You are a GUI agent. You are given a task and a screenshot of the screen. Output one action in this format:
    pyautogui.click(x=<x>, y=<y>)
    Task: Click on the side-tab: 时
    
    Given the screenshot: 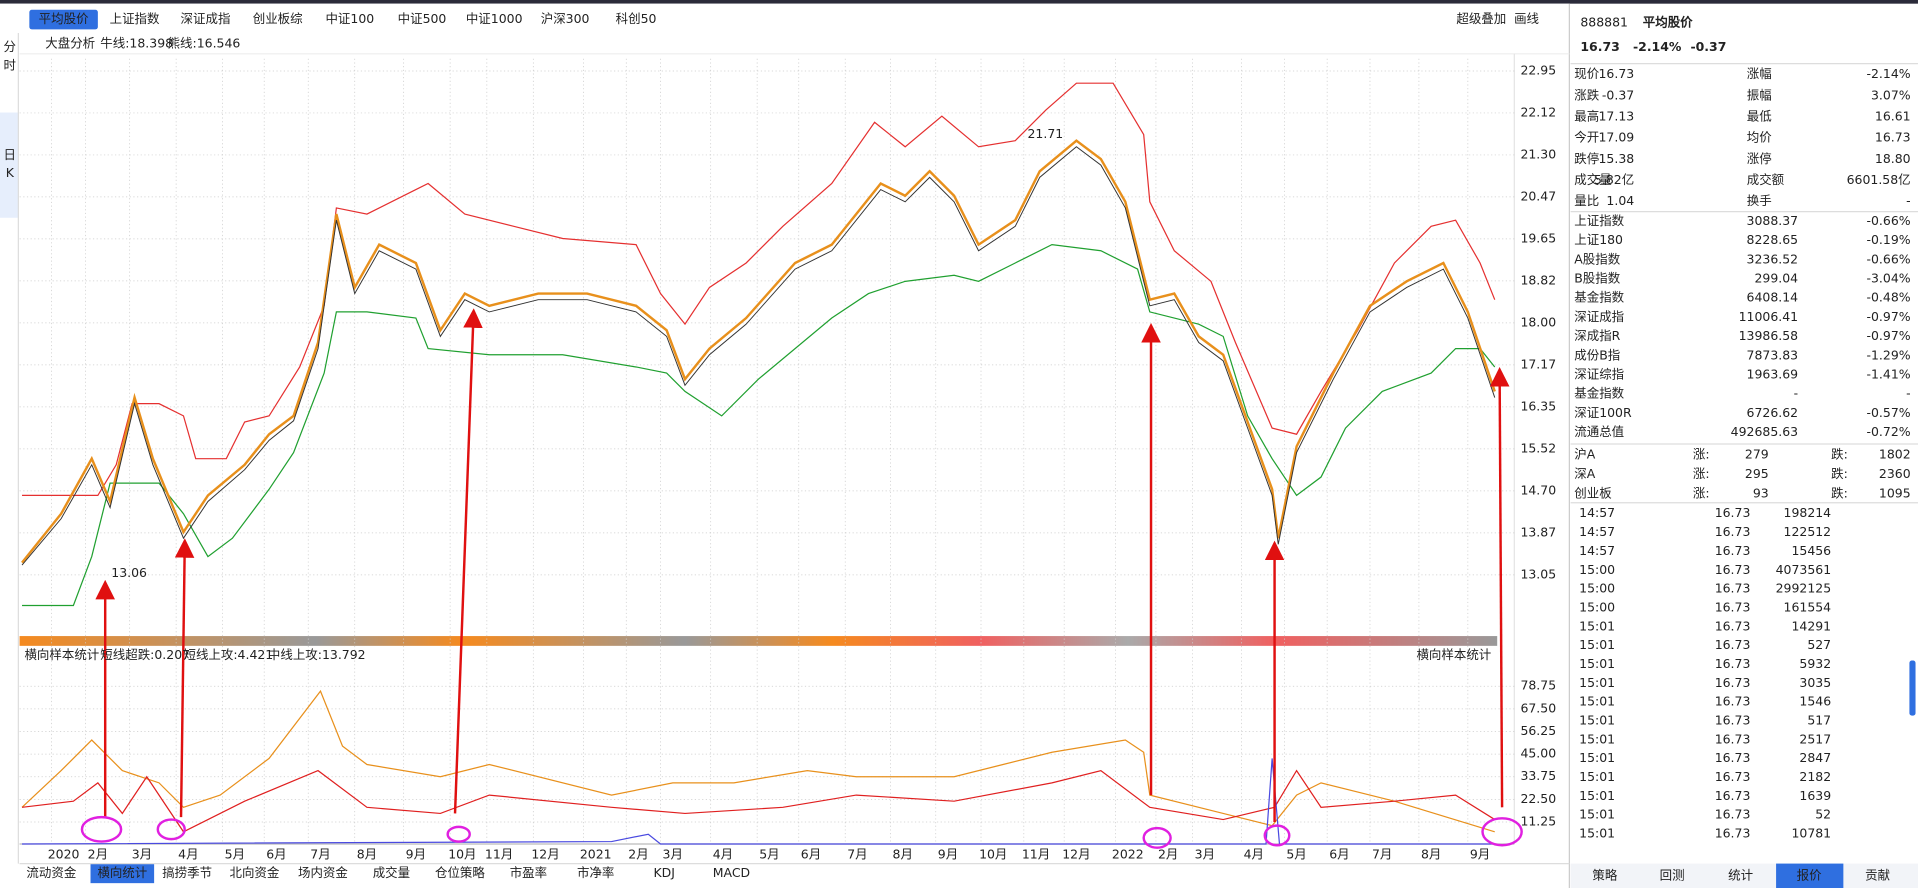 What is the action you would take?
    pyautogui.click(x=10, y=65)
    